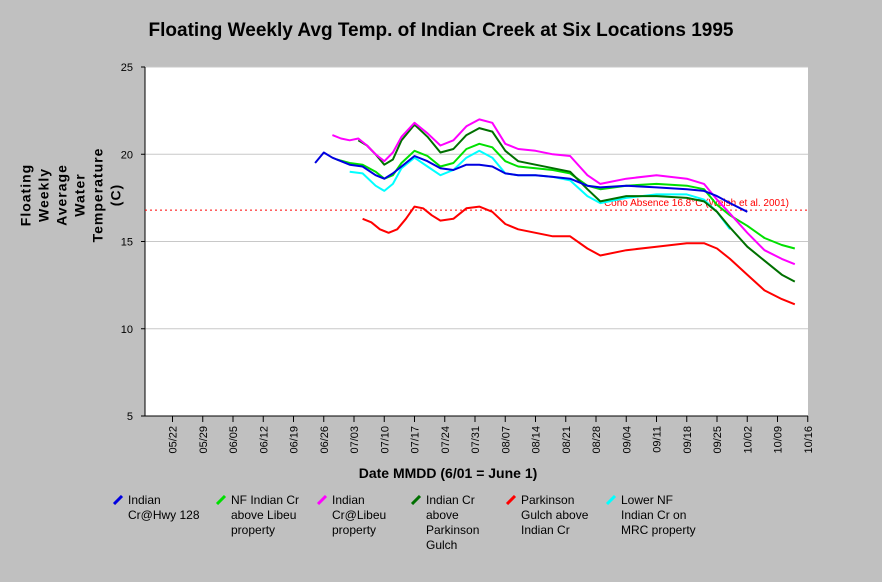  I want to click on x-tick-label: 09/04, so click(627, 440).